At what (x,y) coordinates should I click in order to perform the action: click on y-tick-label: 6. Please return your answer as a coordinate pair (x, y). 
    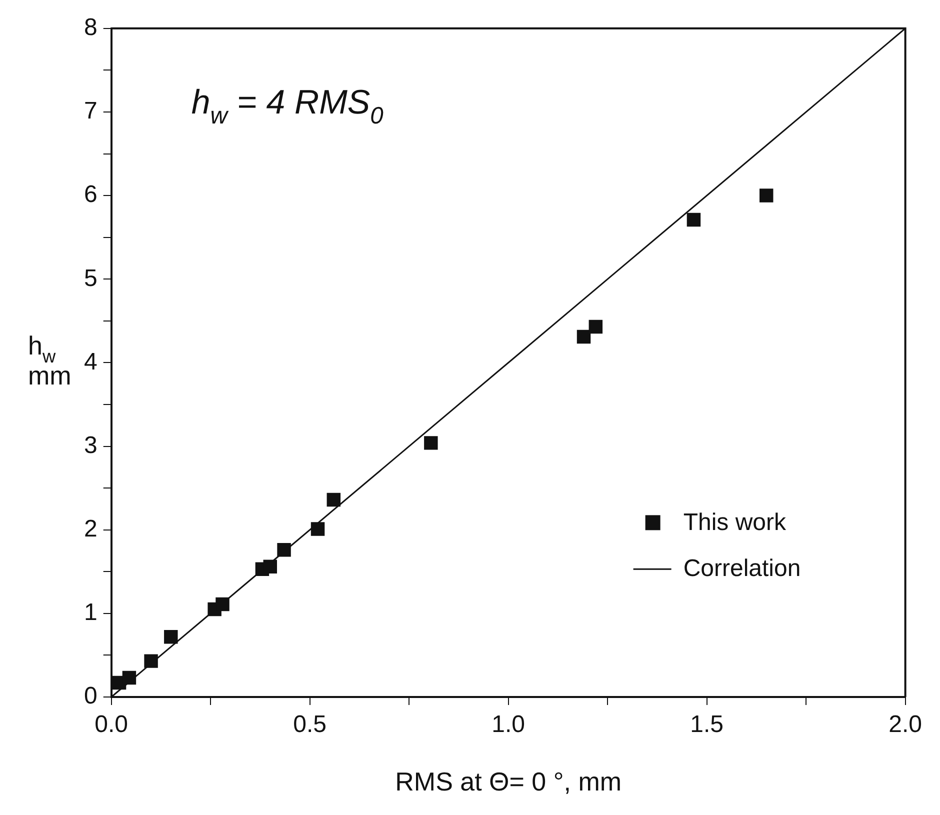
    Looking at the image, I should click on (91, 194).